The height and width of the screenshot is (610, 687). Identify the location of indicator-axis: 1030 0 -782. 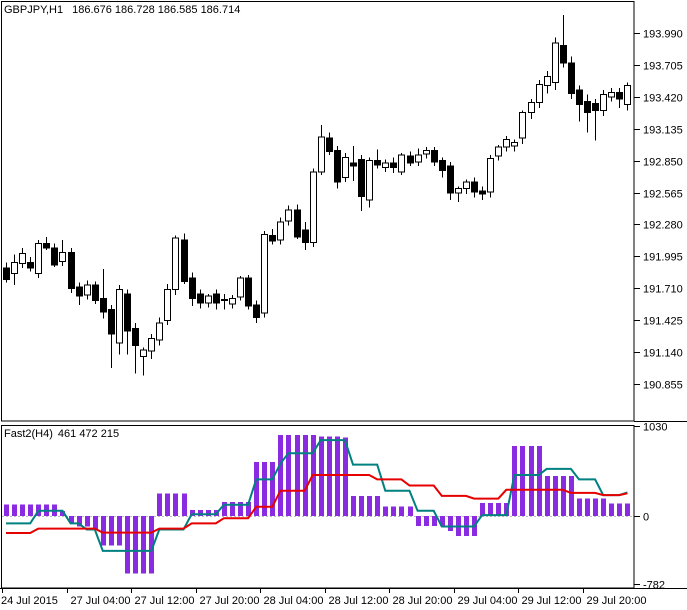
(650, 507).